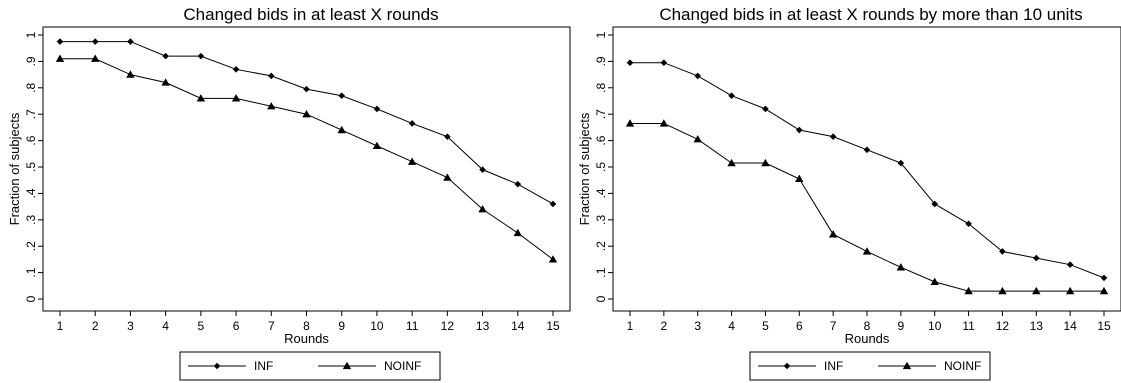  What do you see at coordinates (377, 326) in the screenshot?
I see `x-tick-label: 10` at bounding box center [377, 326].